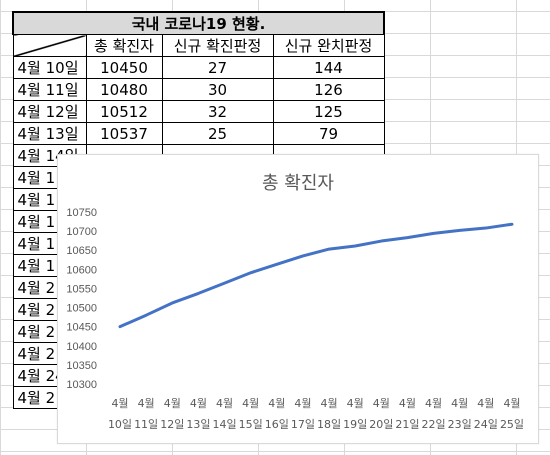 The image size is (550, 455). What do you see at coordinates (198, 414) in the screenshot?
I see `x-tick-label: 4월 13일` at bounding box center [198, 414].